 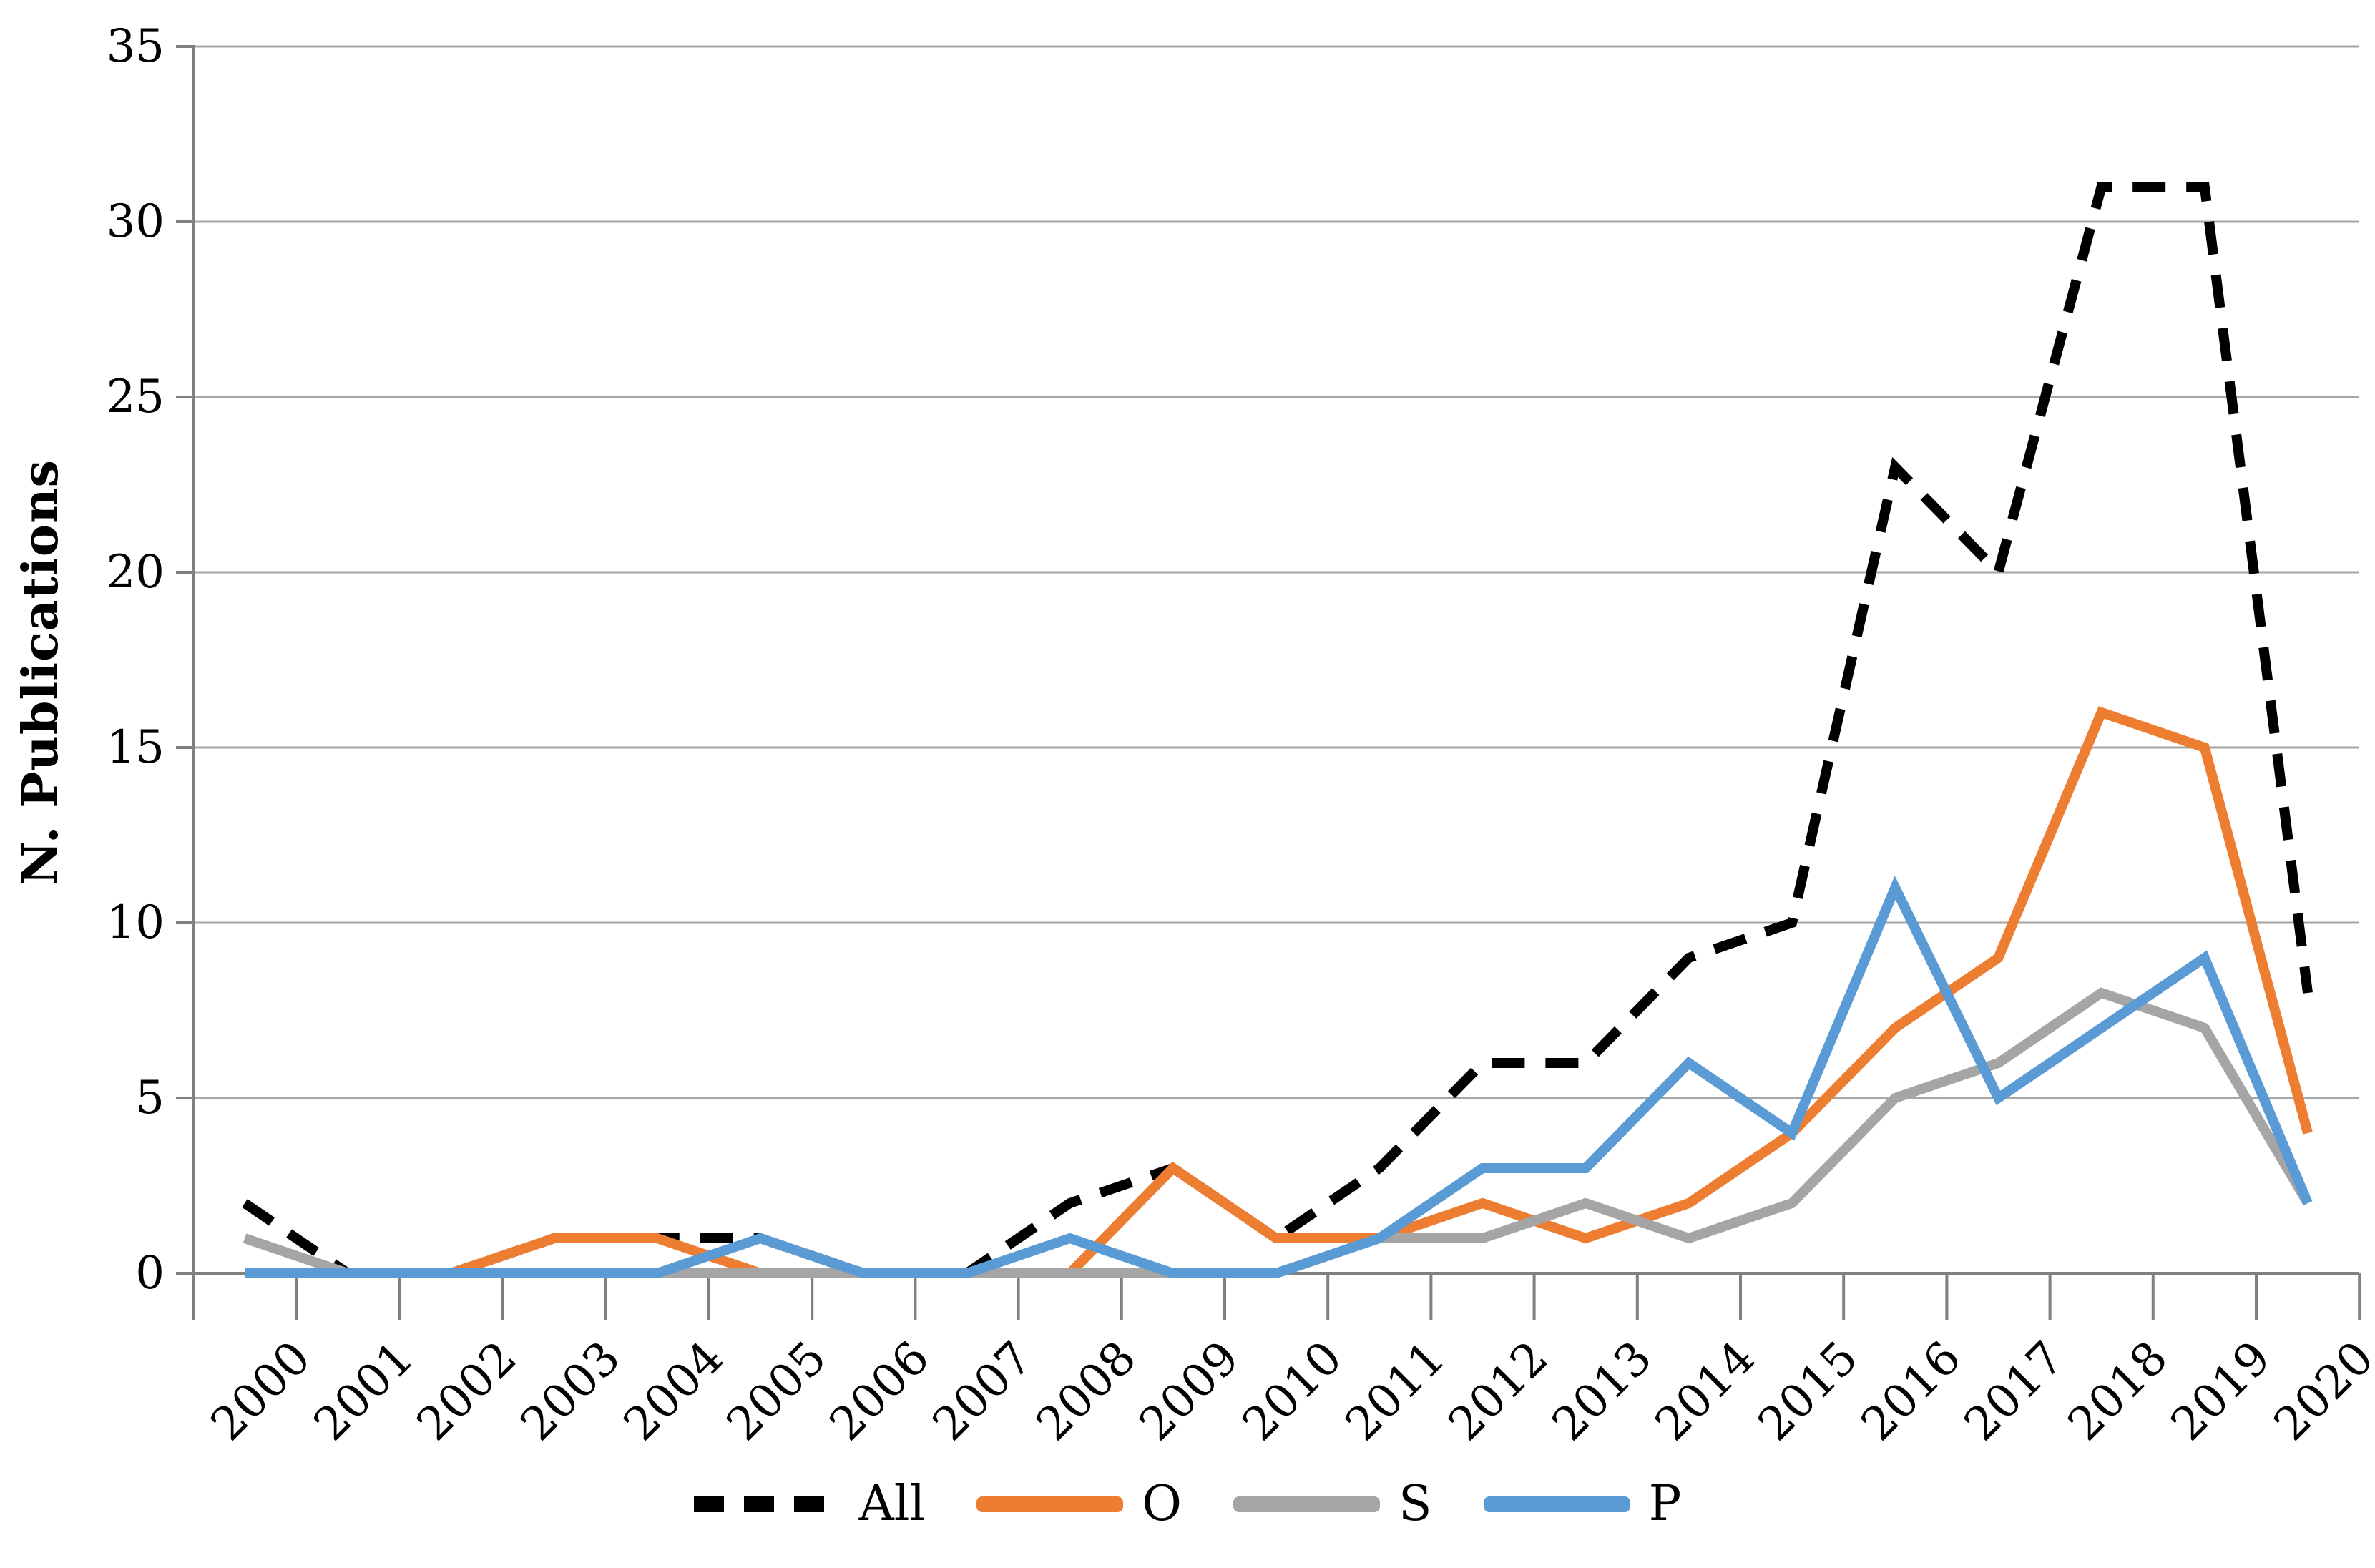 What do you see at coordinates (150, 1273) in the screenshot?
I see `y-tick-label: 0` at bounding box center [150, 1273].